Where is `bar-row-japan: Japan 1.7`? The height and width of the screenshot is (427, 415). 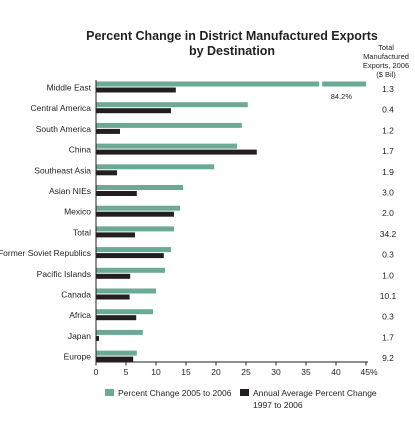
bar-row-japan: Japan 1.7 is located at coordinates (231, 335).